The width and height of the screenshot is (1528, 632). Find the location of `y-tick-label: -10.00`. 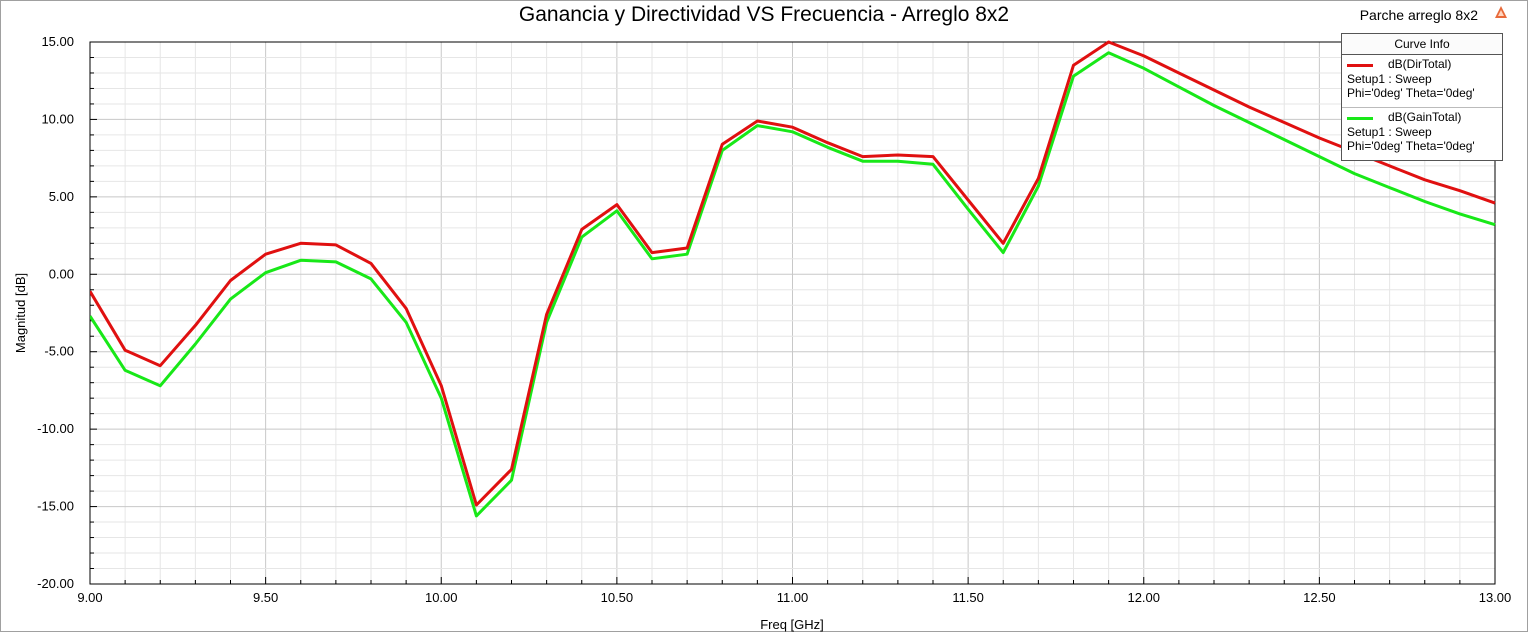

y-tick-label: -10.00 is located at coordinates (55, 428).